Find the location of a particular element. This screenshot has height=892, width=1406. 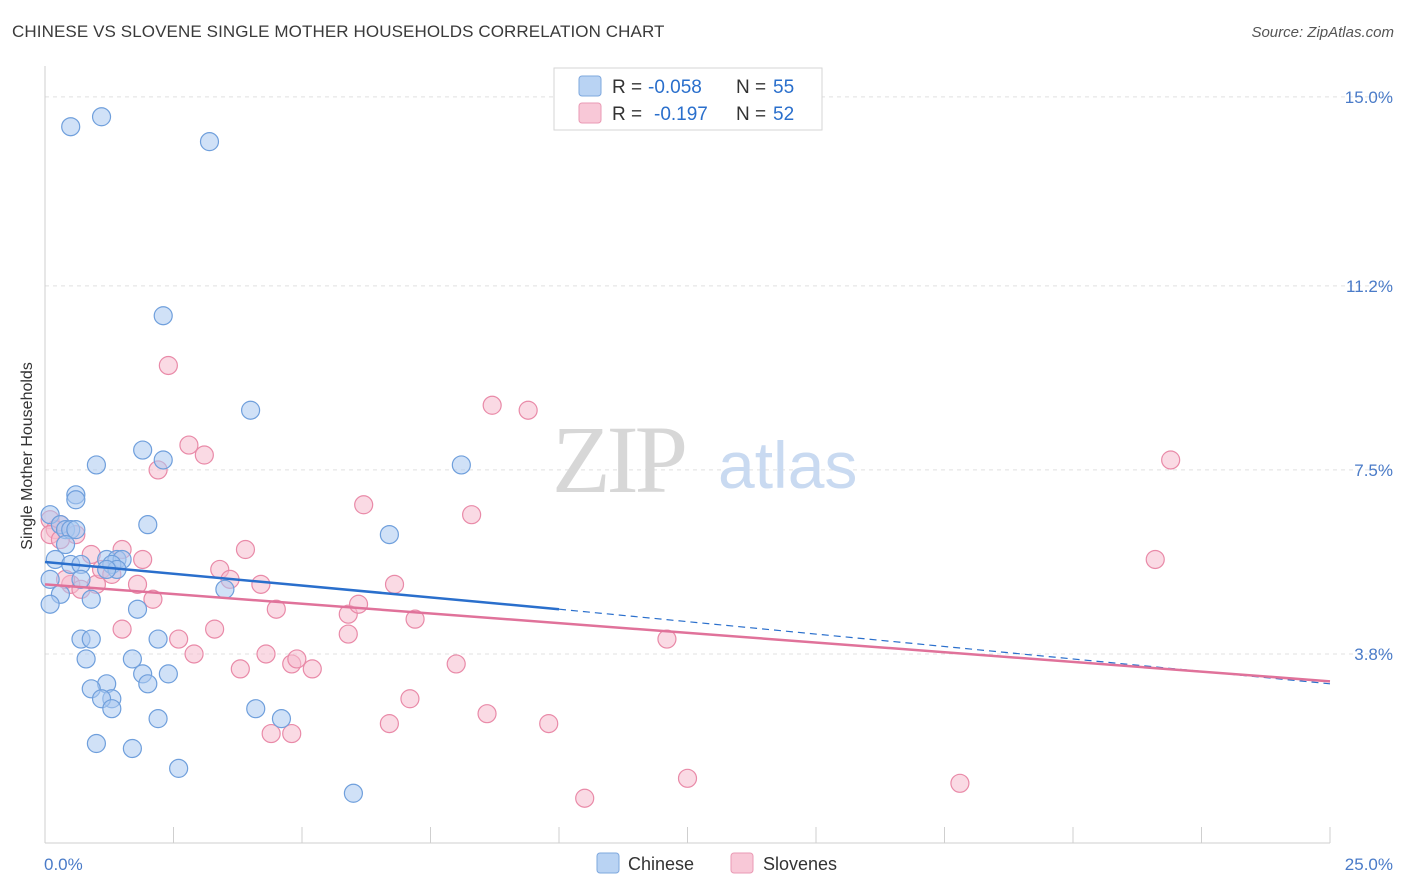

watermark: ZIP atlas is located at coordinates (704, 459).